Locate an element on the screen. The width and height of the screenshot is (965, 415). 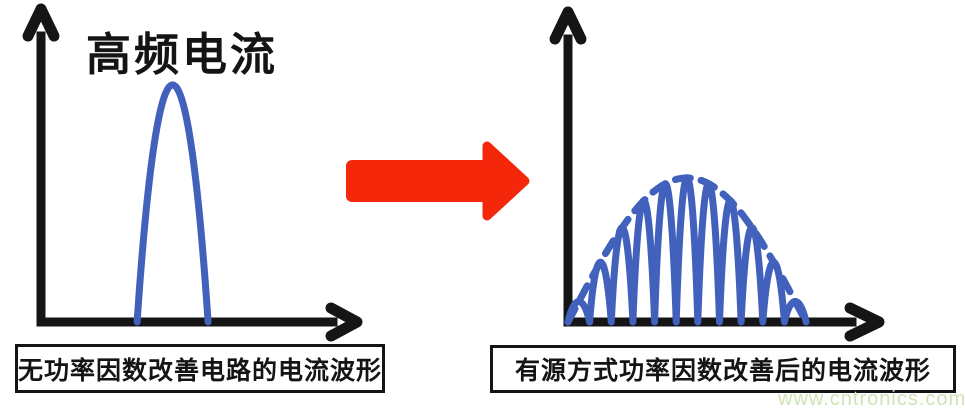
right-chart-y-axis-arrowhead-icon is located at coordinates (568, 25).